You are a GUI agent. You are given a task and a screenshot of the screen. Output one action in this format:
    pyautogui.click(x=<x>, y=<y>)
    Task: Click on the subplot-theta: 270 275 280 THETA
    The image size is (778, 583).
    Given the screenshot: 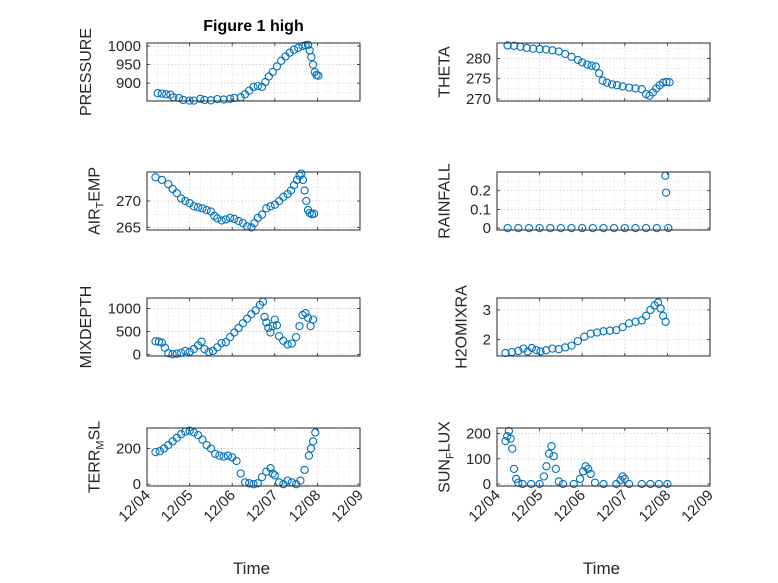 What is the action you would take?
    pyautogui.click(x=574, y=74)
    